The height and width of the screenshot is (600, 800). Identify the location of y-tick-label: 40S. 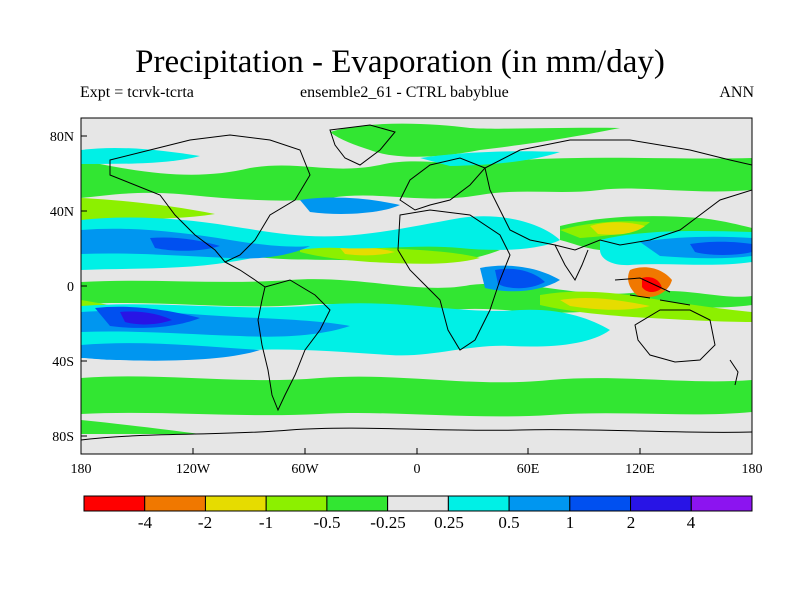
(63, 362).